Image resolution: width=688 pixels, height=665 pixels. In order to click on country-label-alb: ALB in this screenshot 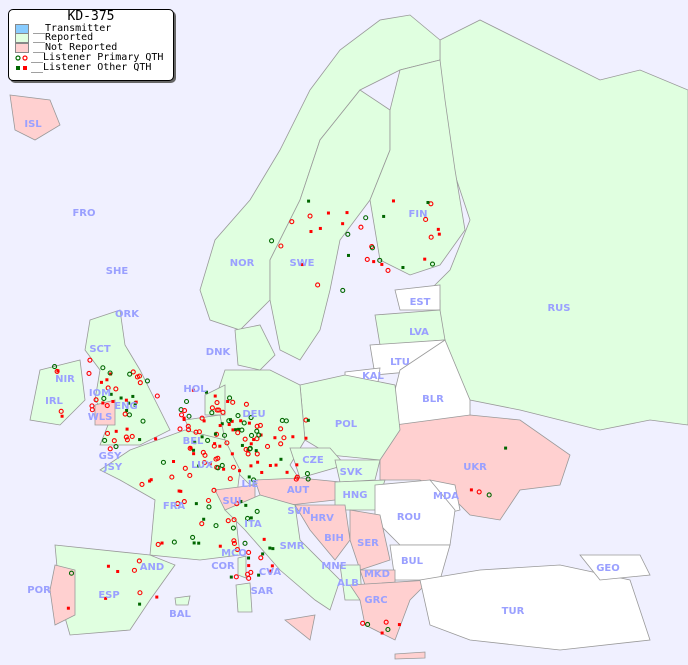, I will do `click(348, 583)`.